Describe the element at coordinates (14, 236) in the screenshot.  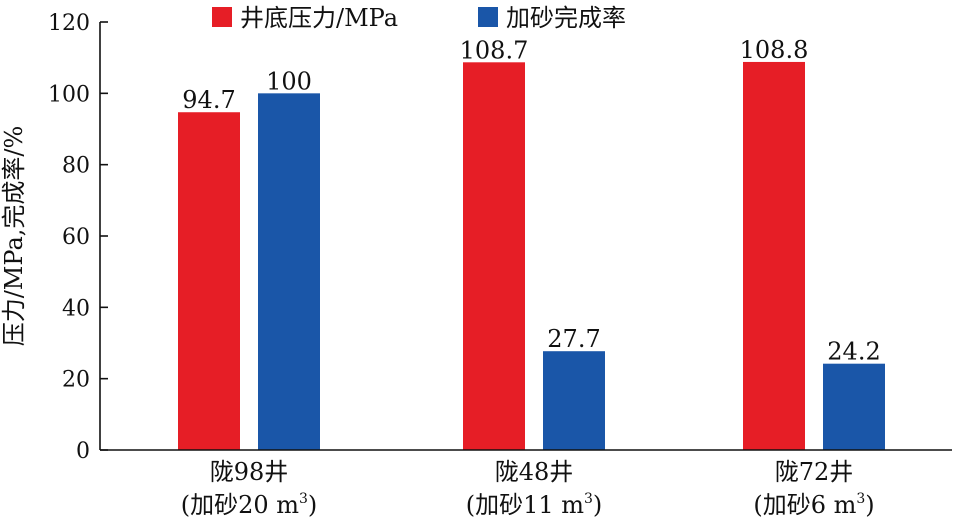
I see `y-axis-label: 压力/MPa,完成率/%` at that location.